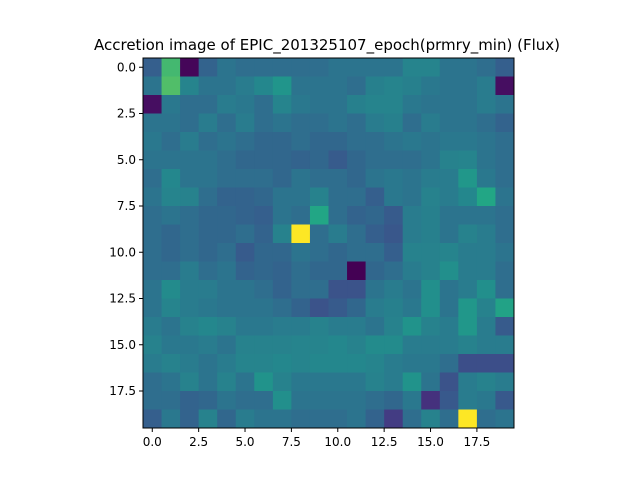 The width and height of the screenshot is (640, 480). I want to click on y-tick-label: 2.5, so click(126, 114).